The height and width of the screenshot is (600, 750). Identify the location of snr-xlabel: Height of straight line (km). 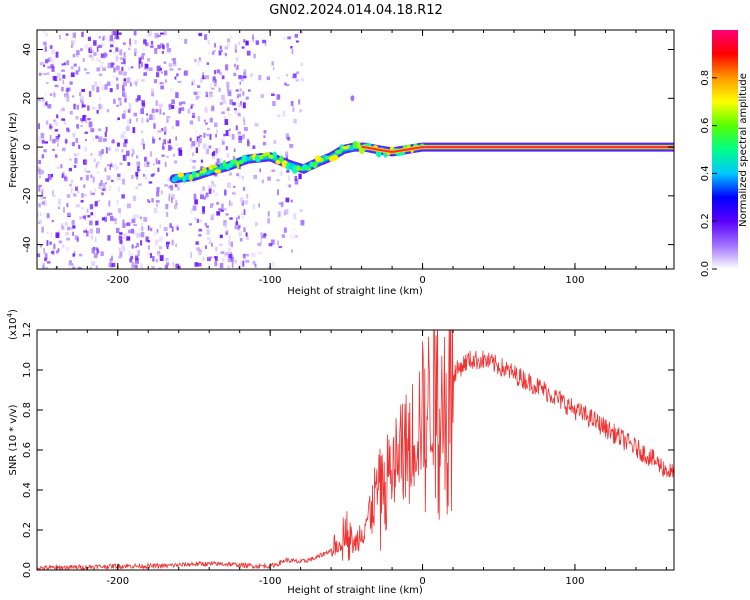
(355, 590).